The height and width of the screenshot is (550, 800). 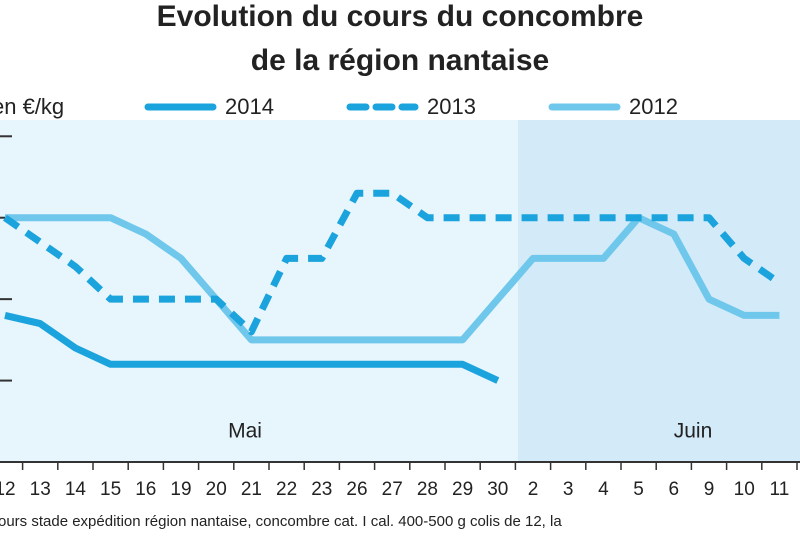 I want to click on series-line, so click(x=252, y=348).